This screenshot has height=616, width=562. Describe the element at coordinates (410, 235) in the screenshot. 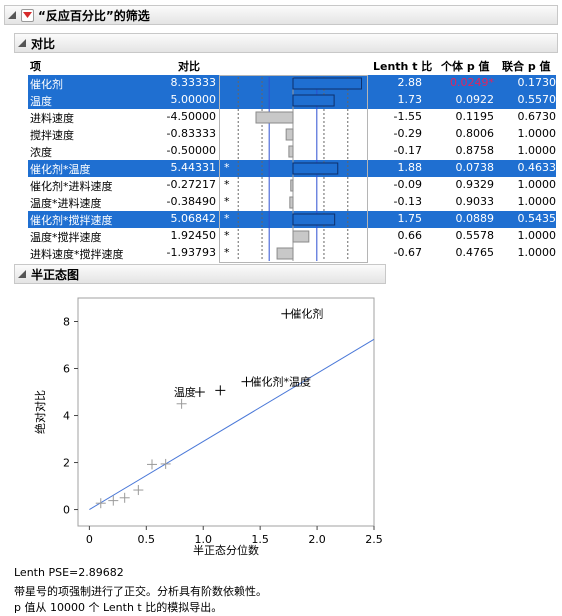

I see `lenth-t-cell: 0.66` at that location.